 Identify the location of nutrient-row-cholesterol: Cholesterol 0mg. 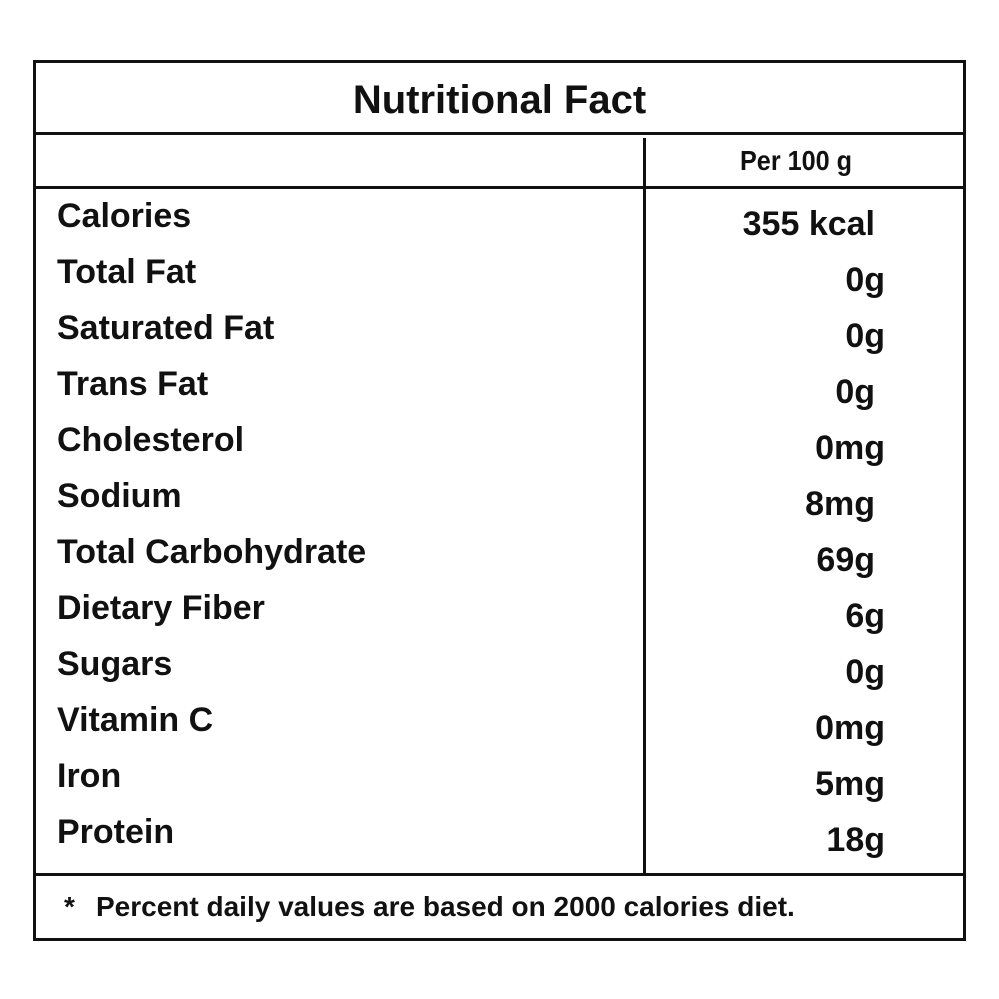
(499, 441).